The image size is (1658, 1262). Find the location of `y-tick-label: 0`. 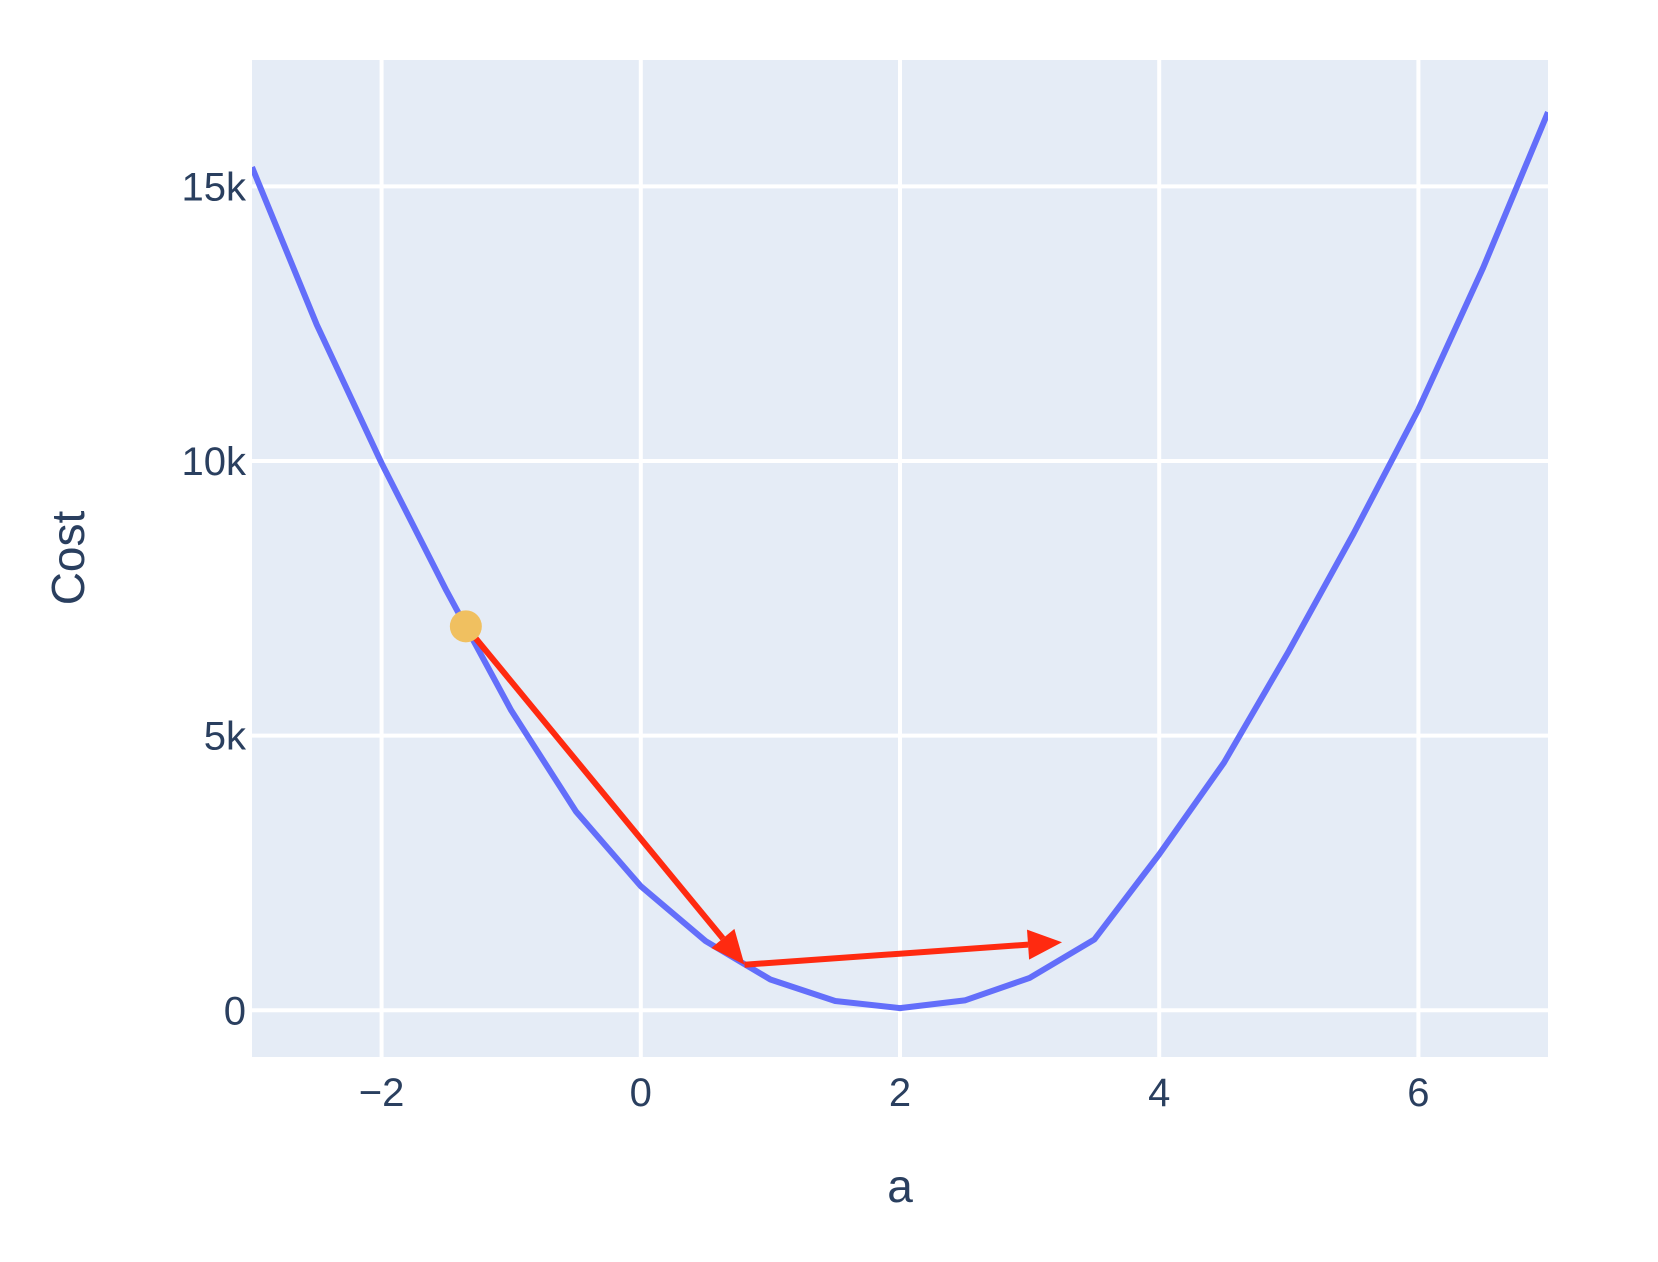

y-tick-label: 0 is located at coordinates (235, 1011).